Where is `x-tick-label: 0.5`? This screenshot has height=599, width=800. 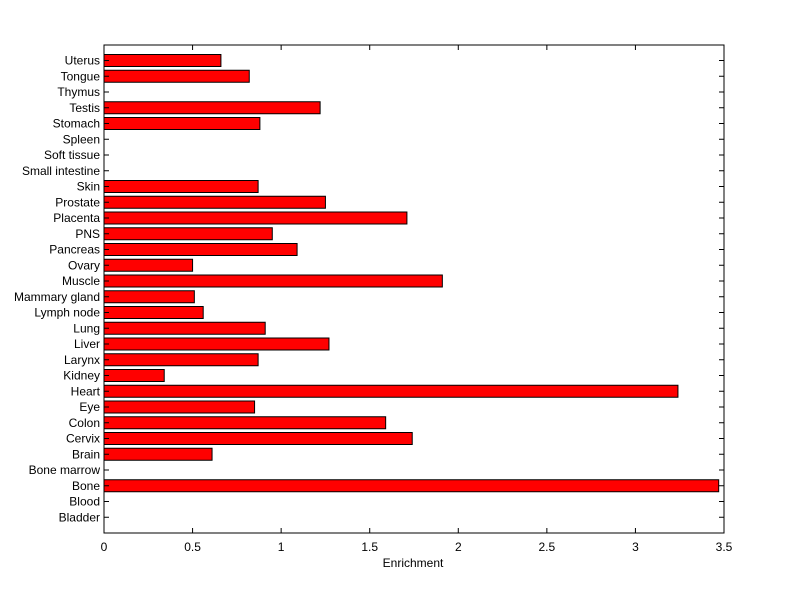 x-tick-label: 0.5 is located at coordinates (192, 547).